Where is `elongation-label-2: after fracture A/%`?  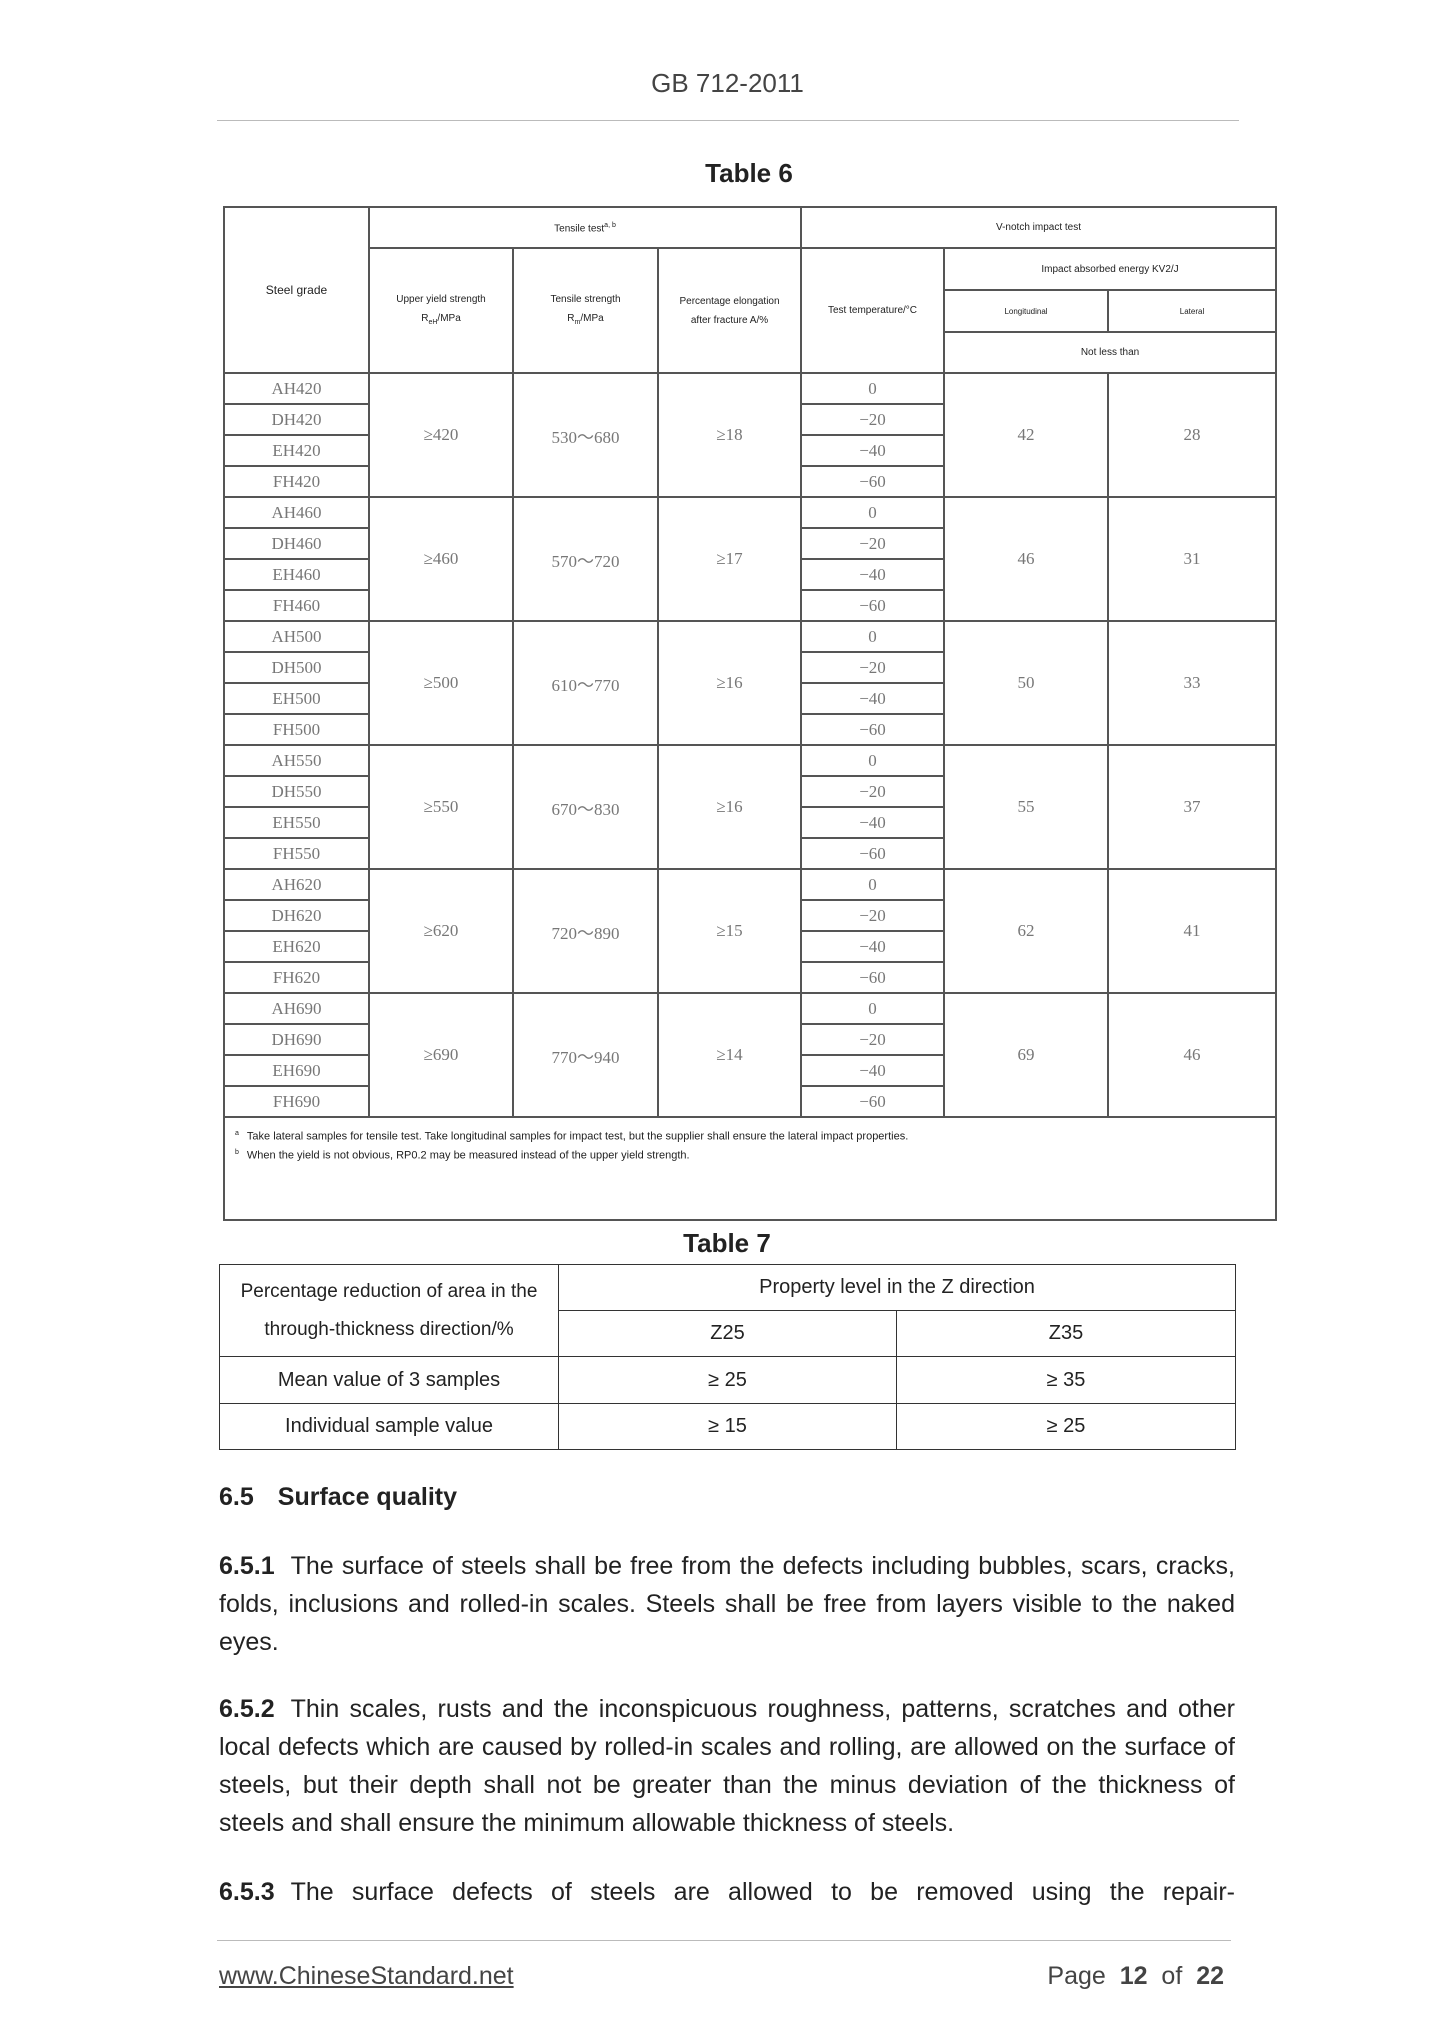
elongation-label-2: after fracture A/% is located at coordinates (729, 320).